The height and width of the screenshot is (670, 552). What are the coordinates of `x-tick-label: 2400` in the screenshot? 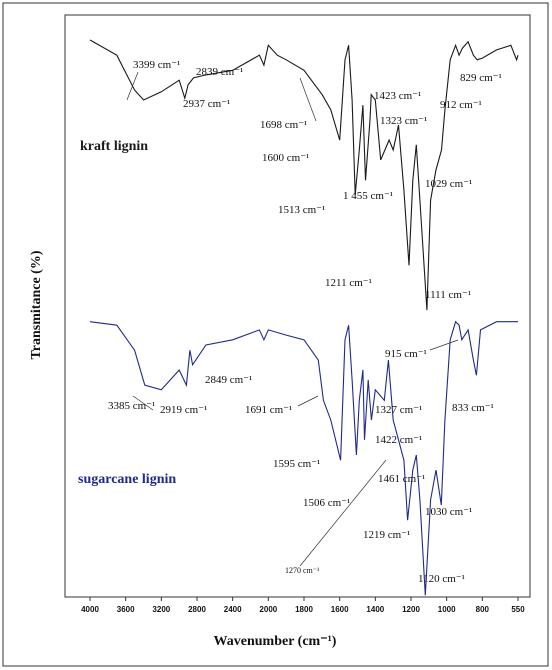 It's located at (233, 609).